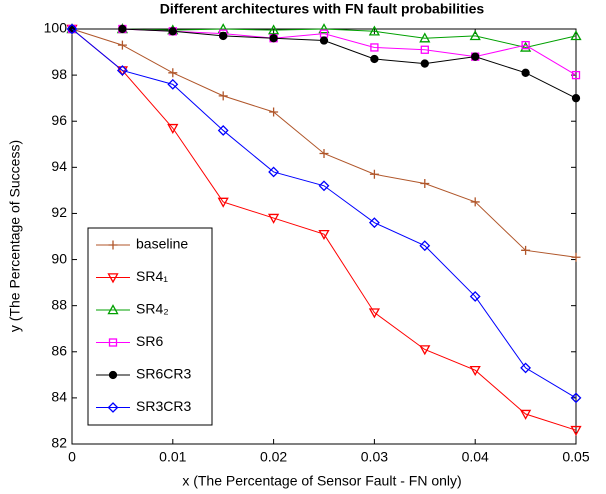 The image size is (606, 494). I want to click on x-tick-label: 0.01, so click(172, 457).